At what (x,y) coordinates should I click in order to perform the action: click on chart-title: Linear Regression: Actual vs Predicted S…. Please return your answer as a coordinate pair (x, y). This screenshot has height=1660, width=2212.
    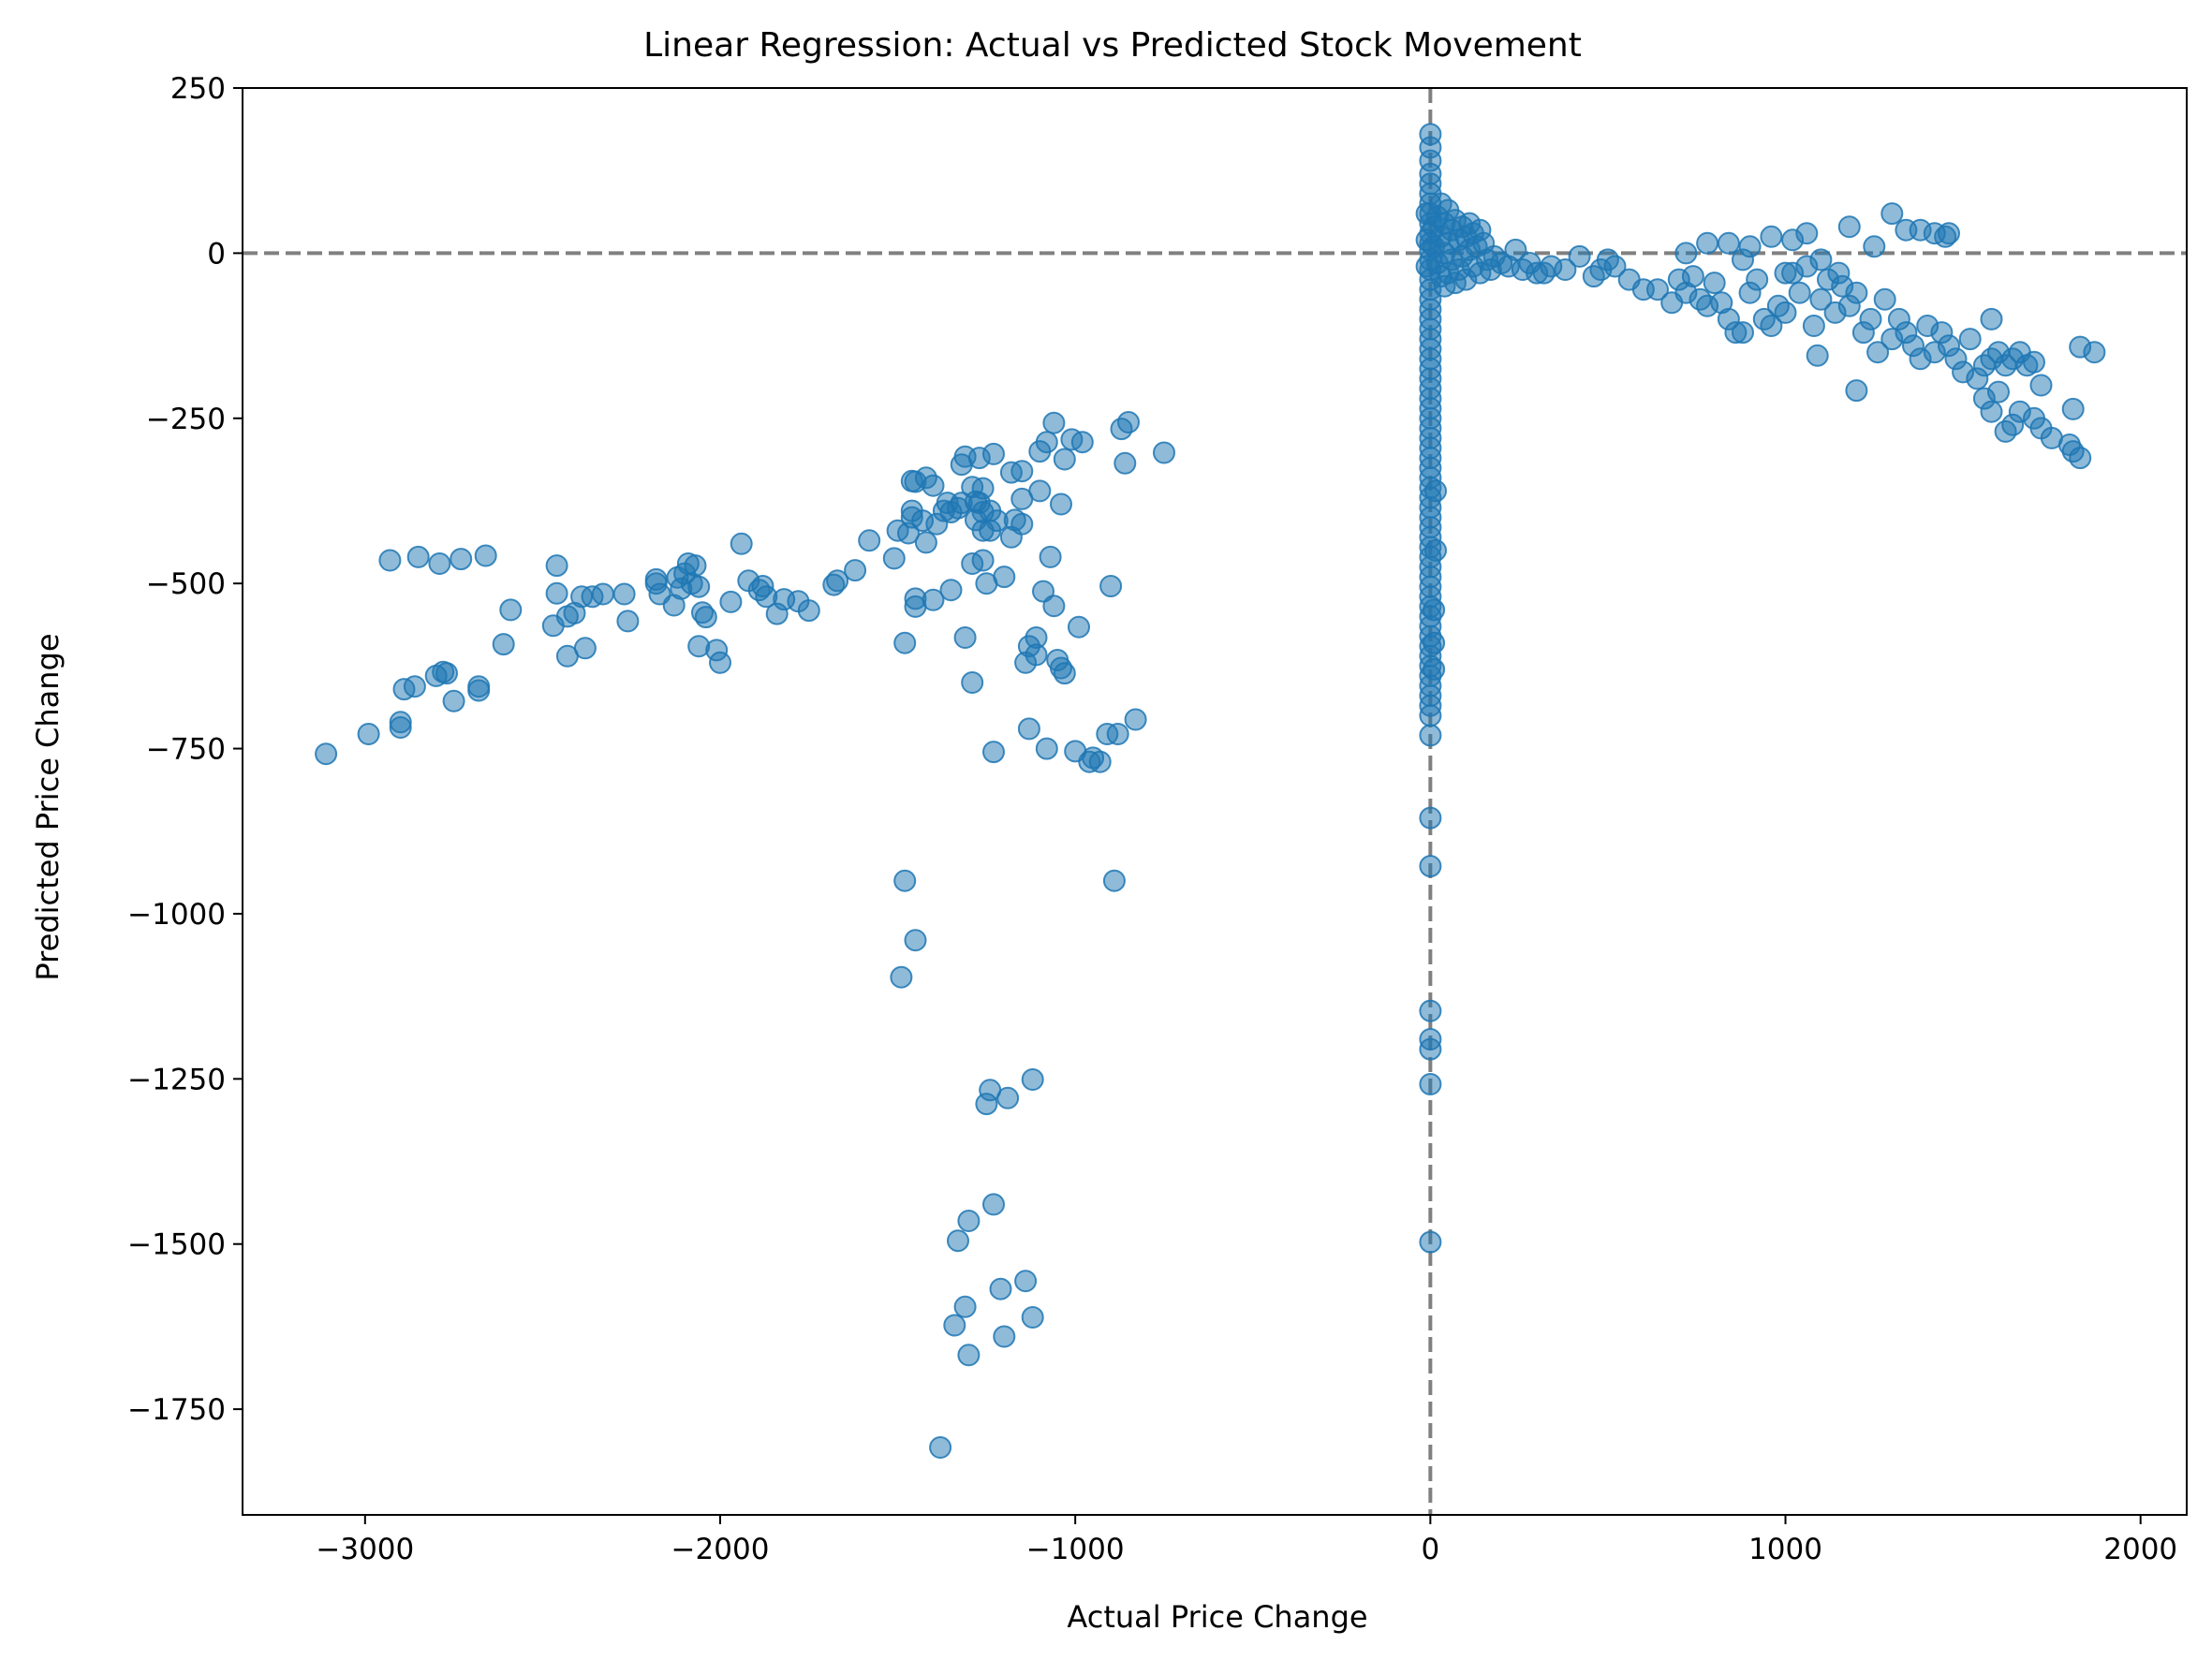
    Looking at the image, I should click on (1112, 45).